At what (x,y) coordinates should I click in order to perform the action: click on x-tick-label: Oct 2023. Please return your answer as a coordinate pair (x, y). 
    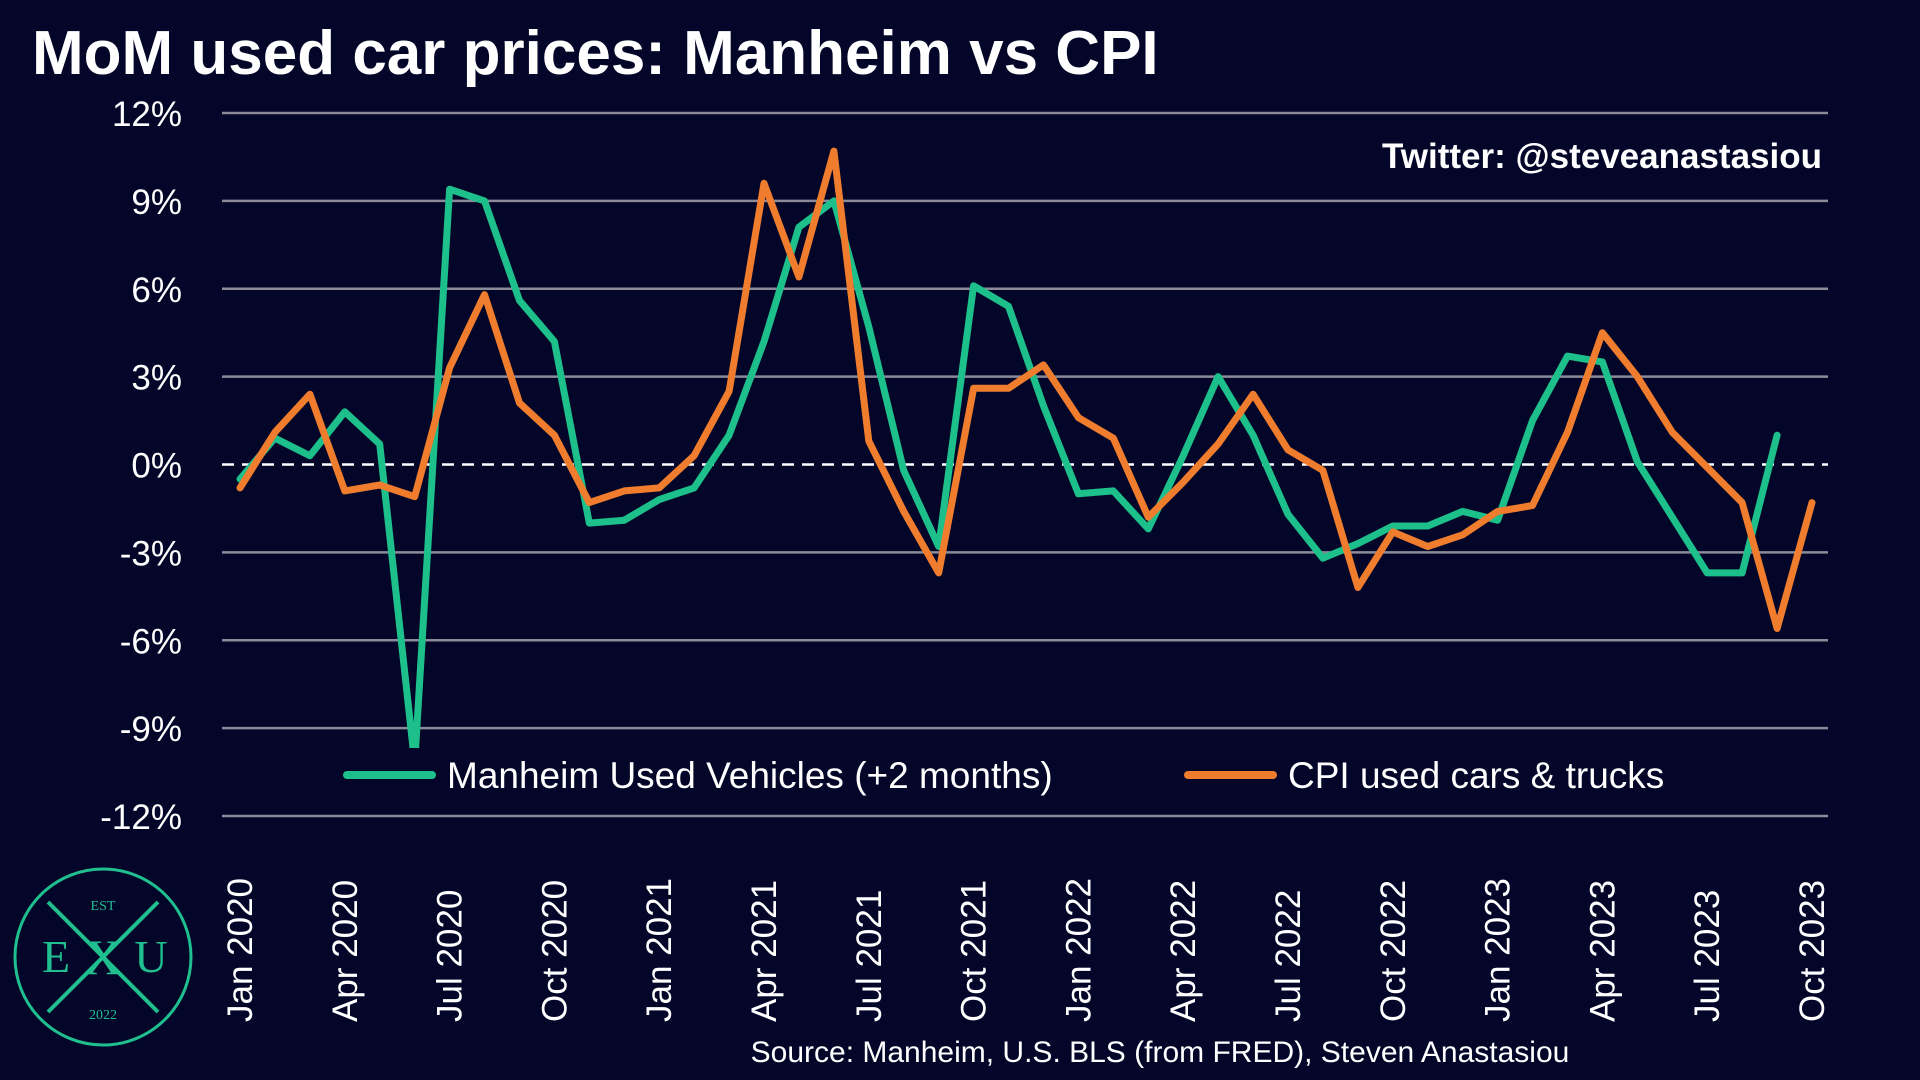
    Looking at the image, I should click on (1812, 951).